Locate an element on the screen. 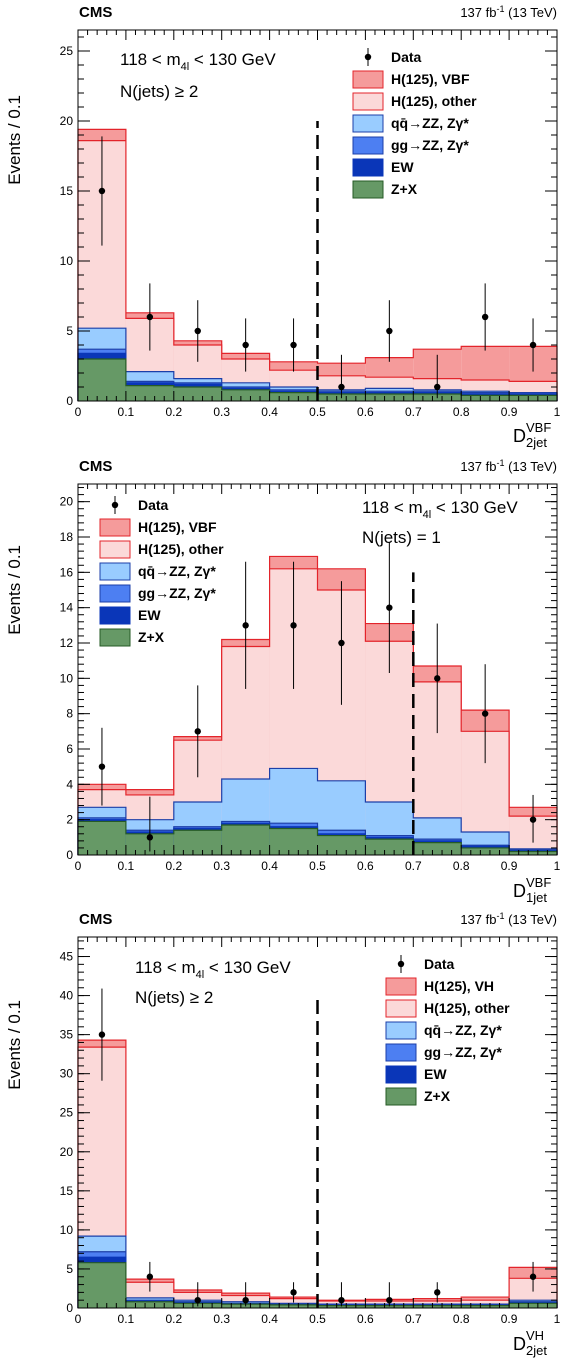 Image resolution: width=561 pixels, height=1362 pixels. x-axis-label-sup: VBF is located at coordinates (538, 882).